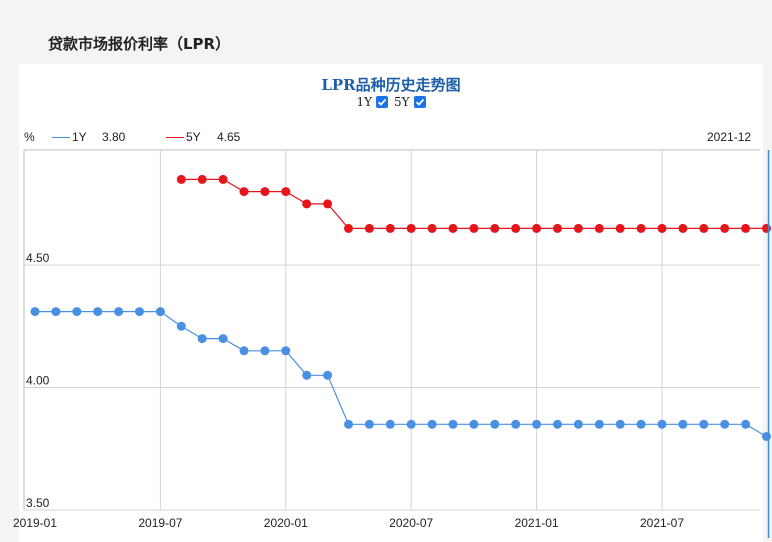 This screenshot has height=542, width=772. I want to click on x-tick-label: 2021-07, so click(662, 523).